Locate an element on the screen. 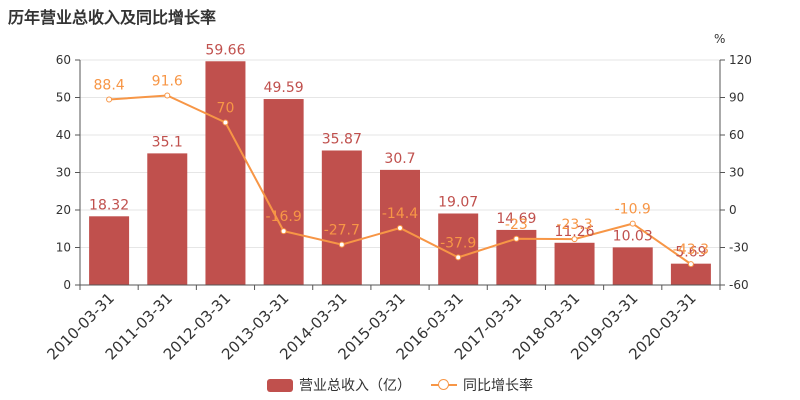  chart-title: 历年营业总收入及同比增长率 is located at coordinates (112, 17).